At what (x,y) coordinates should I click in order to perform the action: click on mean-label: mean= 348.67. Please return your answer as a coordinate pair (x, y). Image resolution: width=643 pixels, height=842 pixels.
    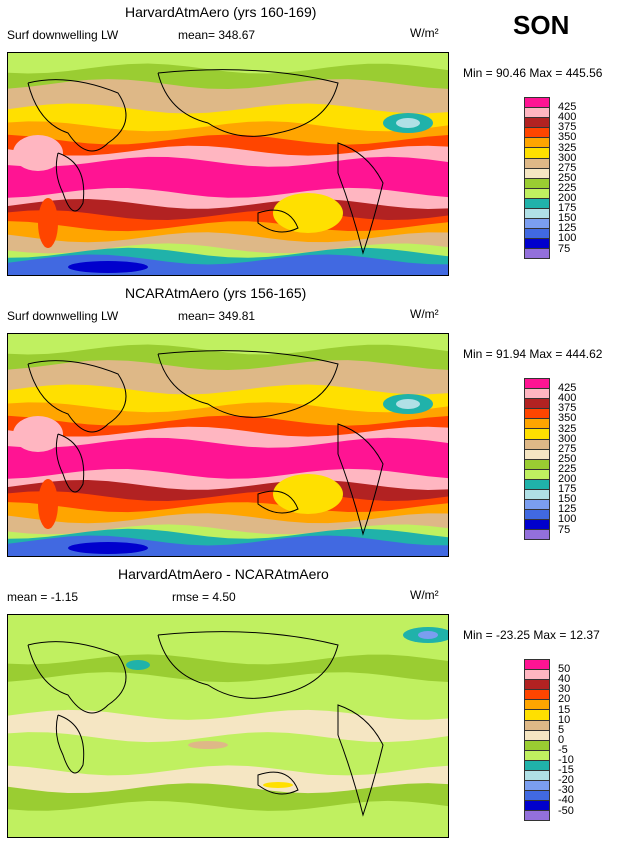
    Looking at the image, I should click on (217, 35).